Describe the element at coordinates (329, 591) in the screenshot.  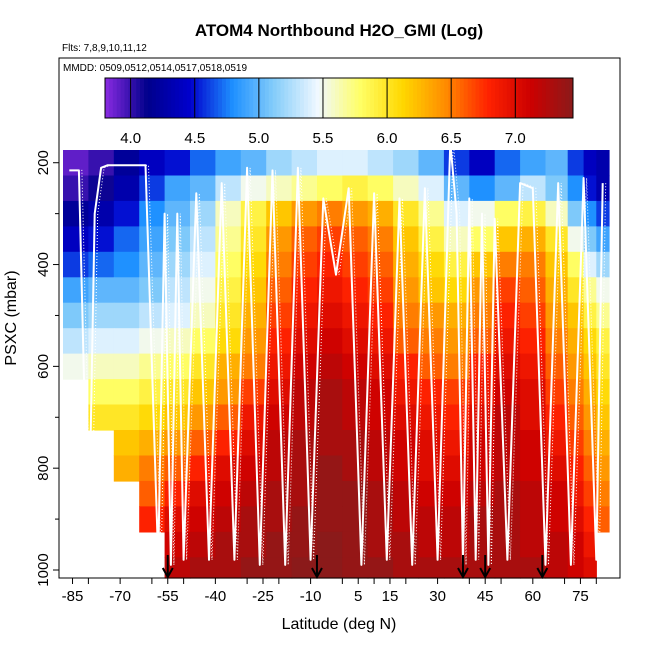
I see `x-axis: -85 -70 -55 -40 -25 -10 5 15 30 45 60 75` at that location.